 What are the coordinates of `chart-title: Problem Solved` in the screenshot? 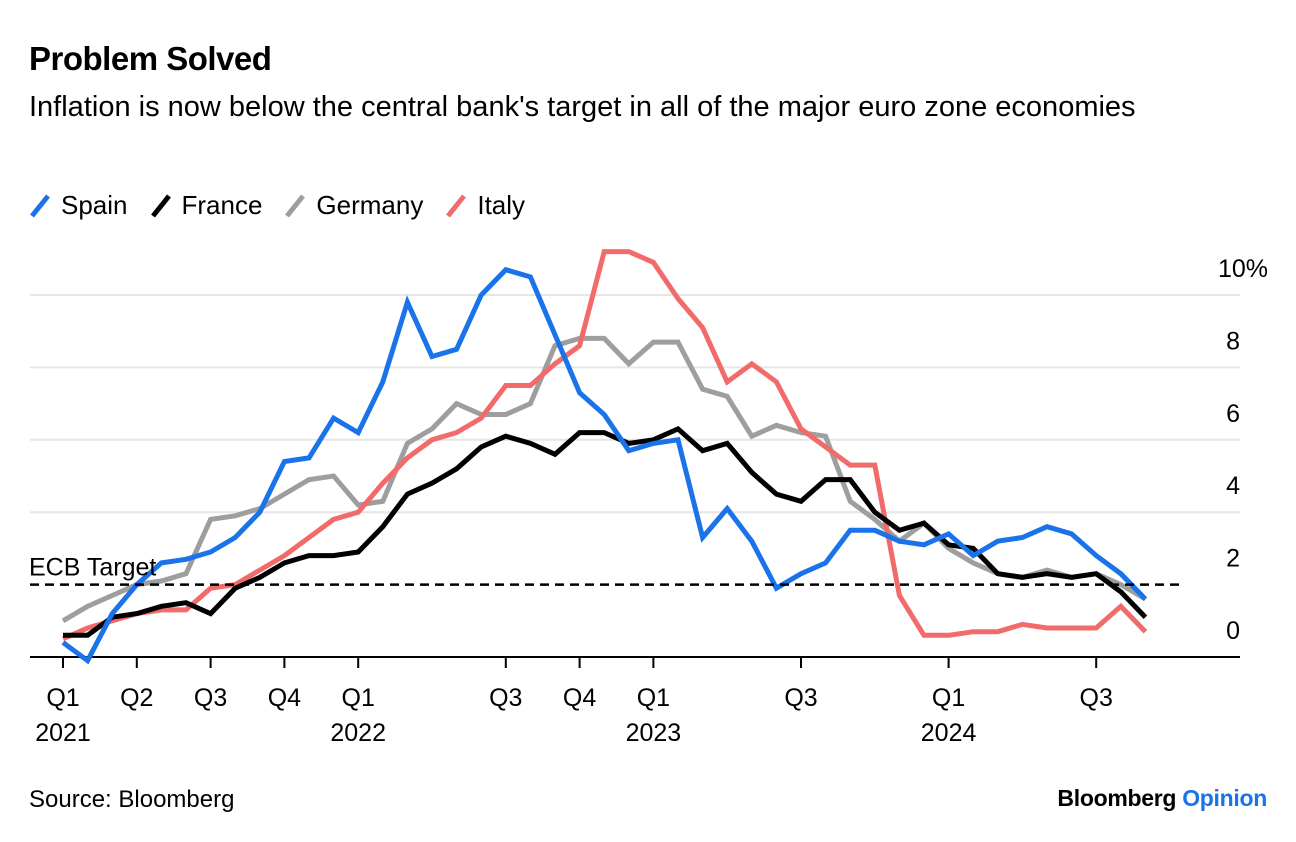 It's located at (150, 58).